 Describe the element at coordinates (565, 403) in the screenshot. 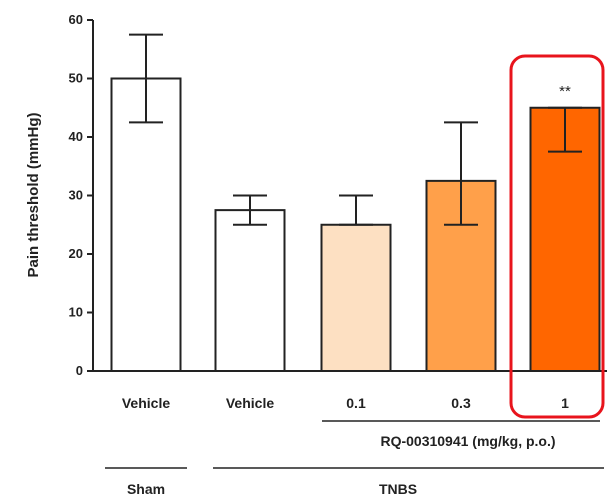

I see `category-label: 1` at that location.